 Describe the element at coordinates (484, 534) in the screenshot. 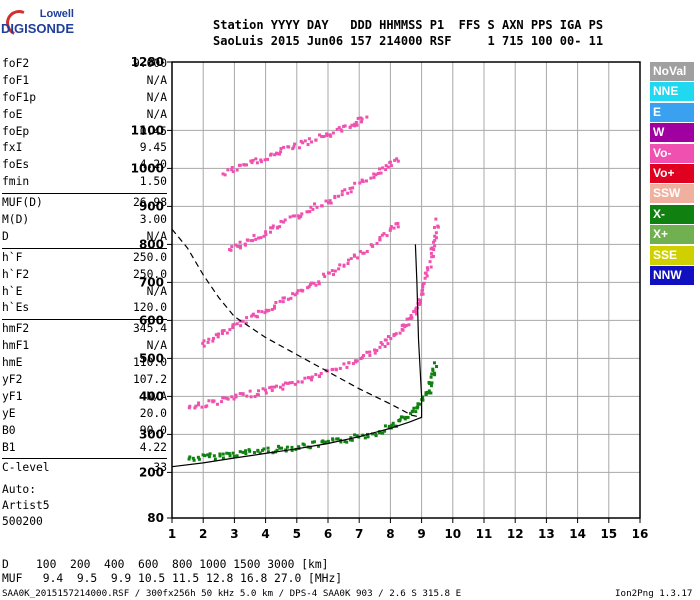

I see `x-tick-label: 11` at that location.